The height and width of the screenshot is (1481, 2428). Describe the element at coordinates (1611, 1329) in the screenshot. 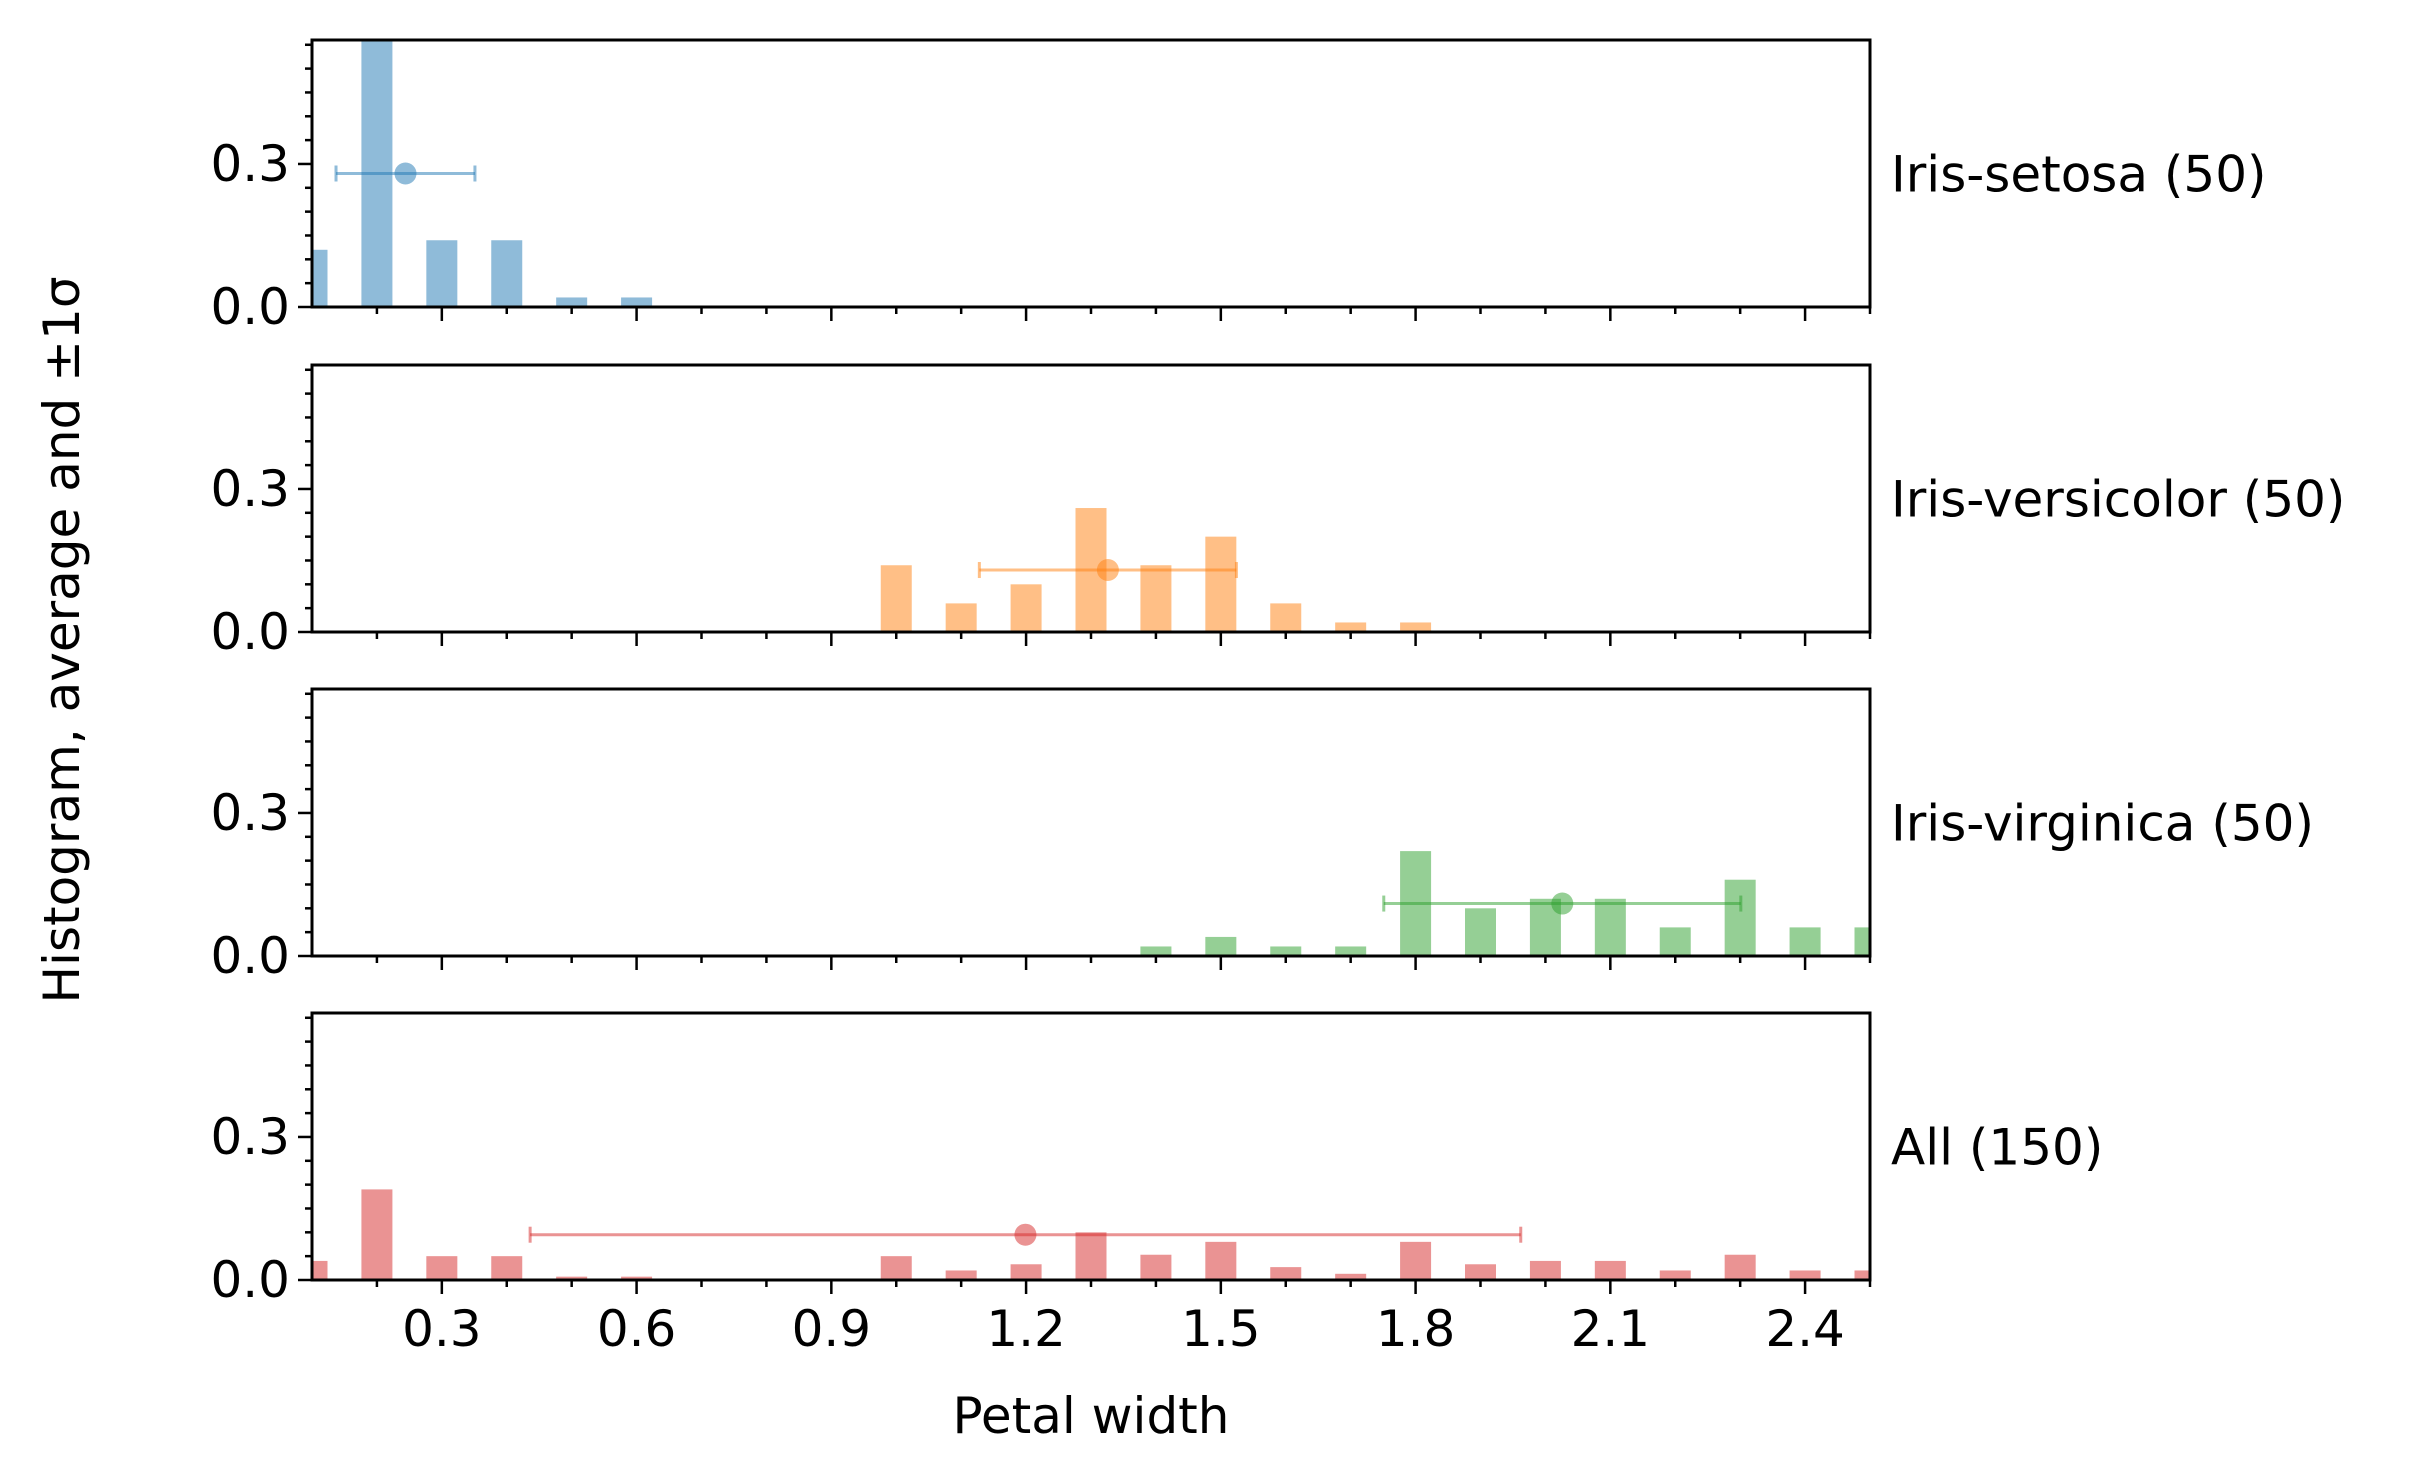

I see `x-tick-label: 2.1` at that location.